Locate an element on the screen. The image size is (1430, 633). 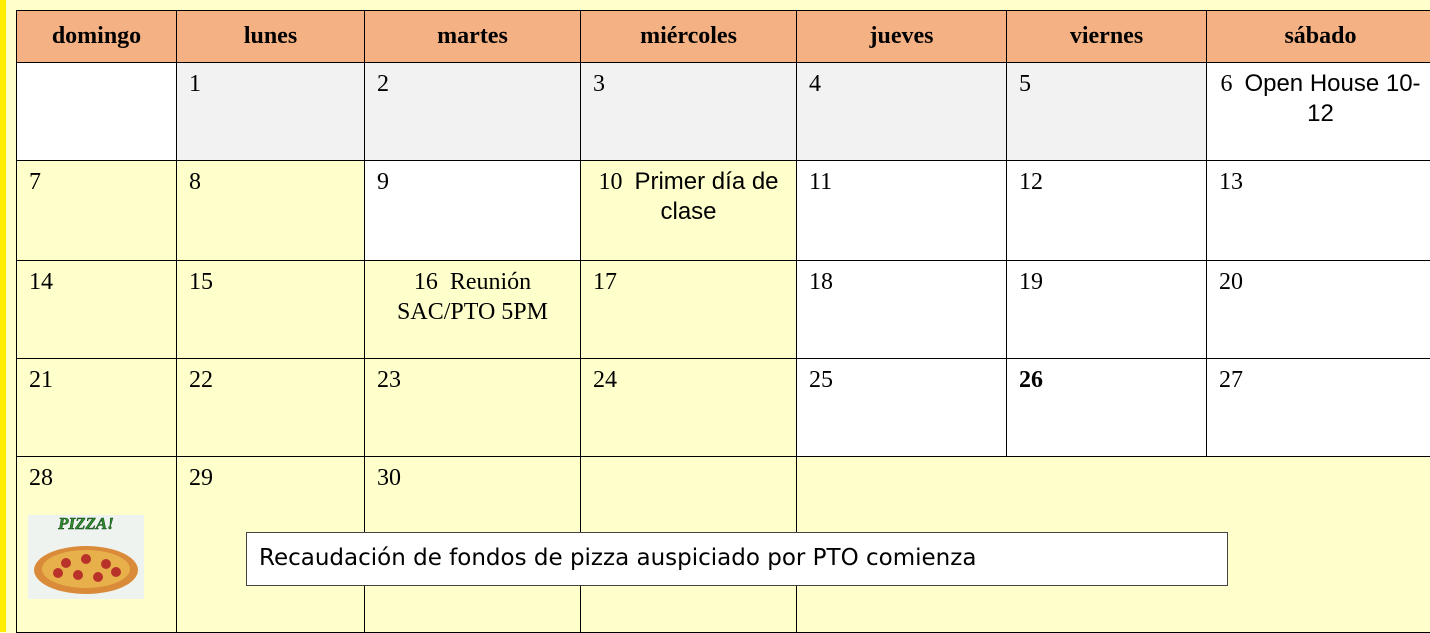
day-number: 13 is located at coordinates (1231, 182).